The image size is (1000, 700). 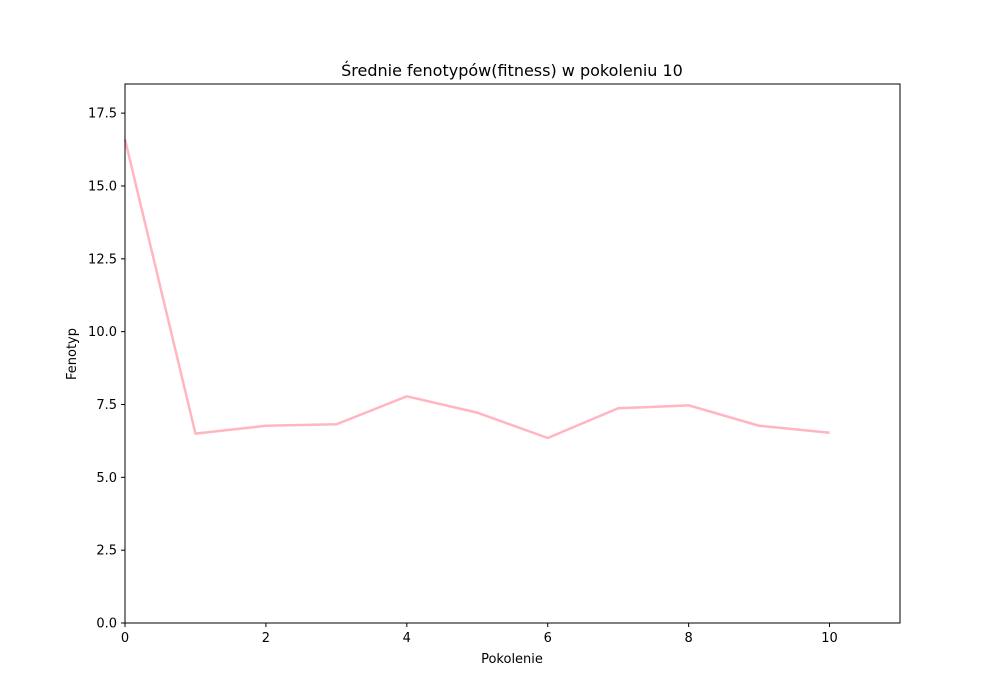 I want to click on x-tick-label: 0, so click(x=125, y=638).